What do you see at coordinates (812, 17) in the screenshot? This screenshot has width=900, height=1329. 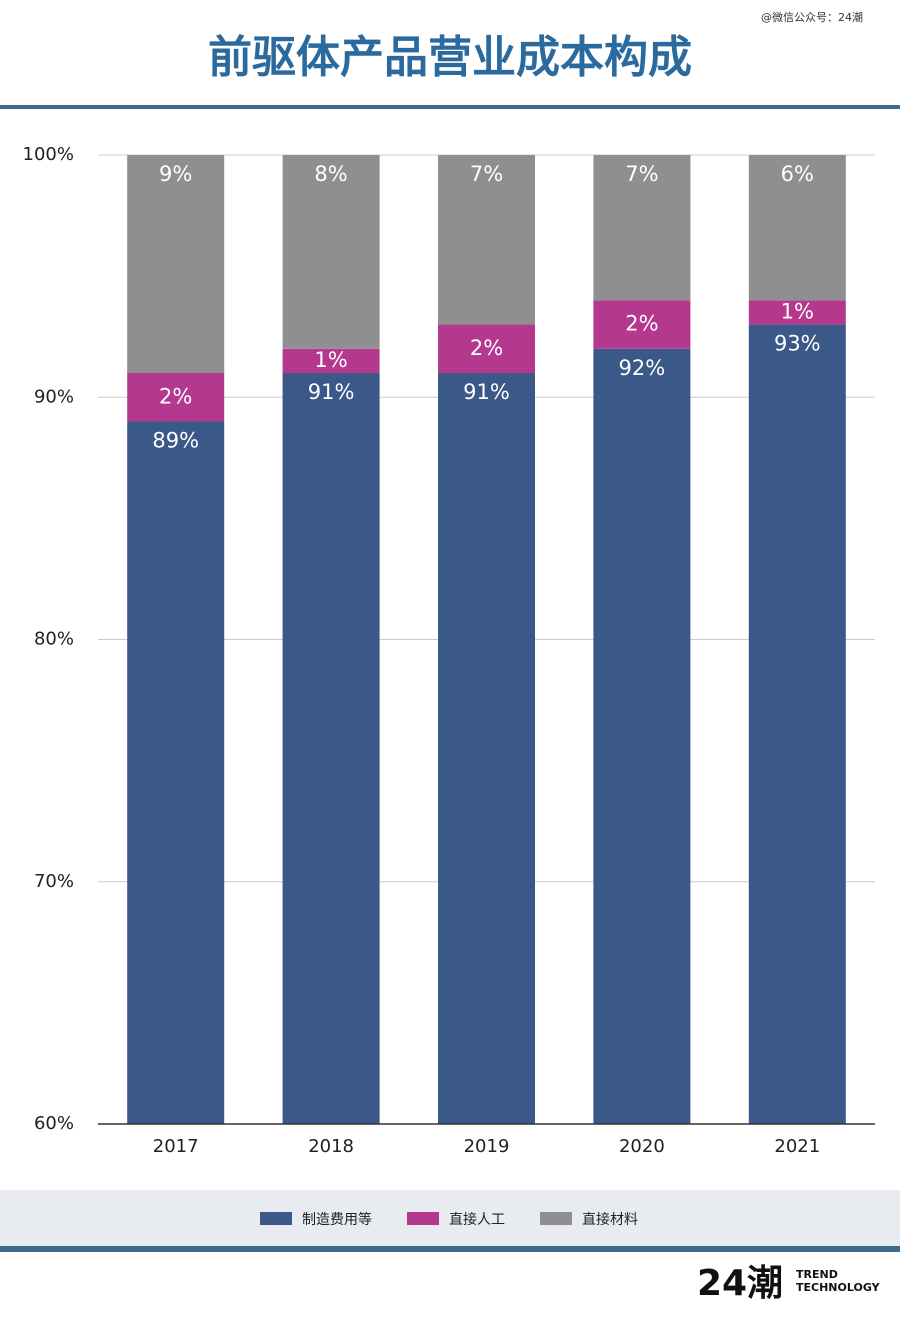 I see `watermark: @微信公众号：24潮` at bounding box center [812, 17].